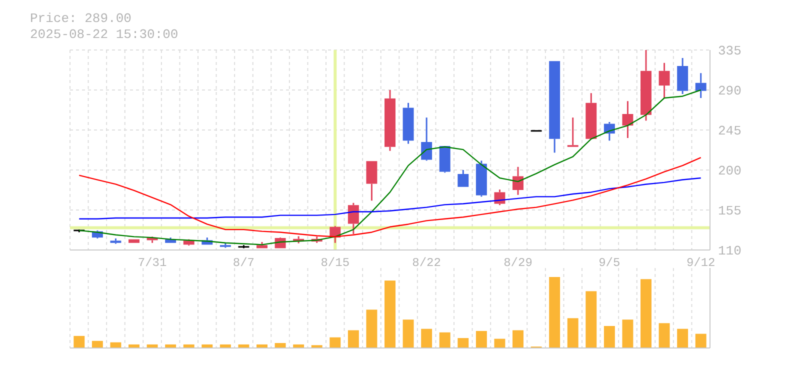 The image size is (785, 370). What do you see at coordinates (81, 18) in the screenshot?
I see `chart-title: Price: 289.00` at bounding box center [81, 18].